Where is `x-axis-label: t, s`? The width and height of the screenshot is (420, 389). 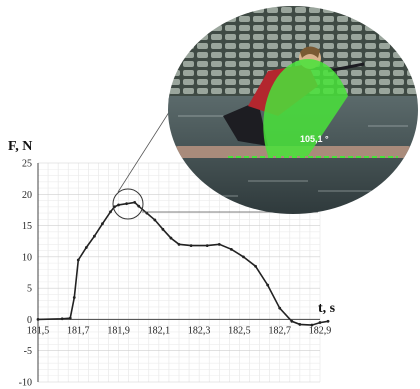
x-axis-label: t, s is located at coordinates (327, 308).